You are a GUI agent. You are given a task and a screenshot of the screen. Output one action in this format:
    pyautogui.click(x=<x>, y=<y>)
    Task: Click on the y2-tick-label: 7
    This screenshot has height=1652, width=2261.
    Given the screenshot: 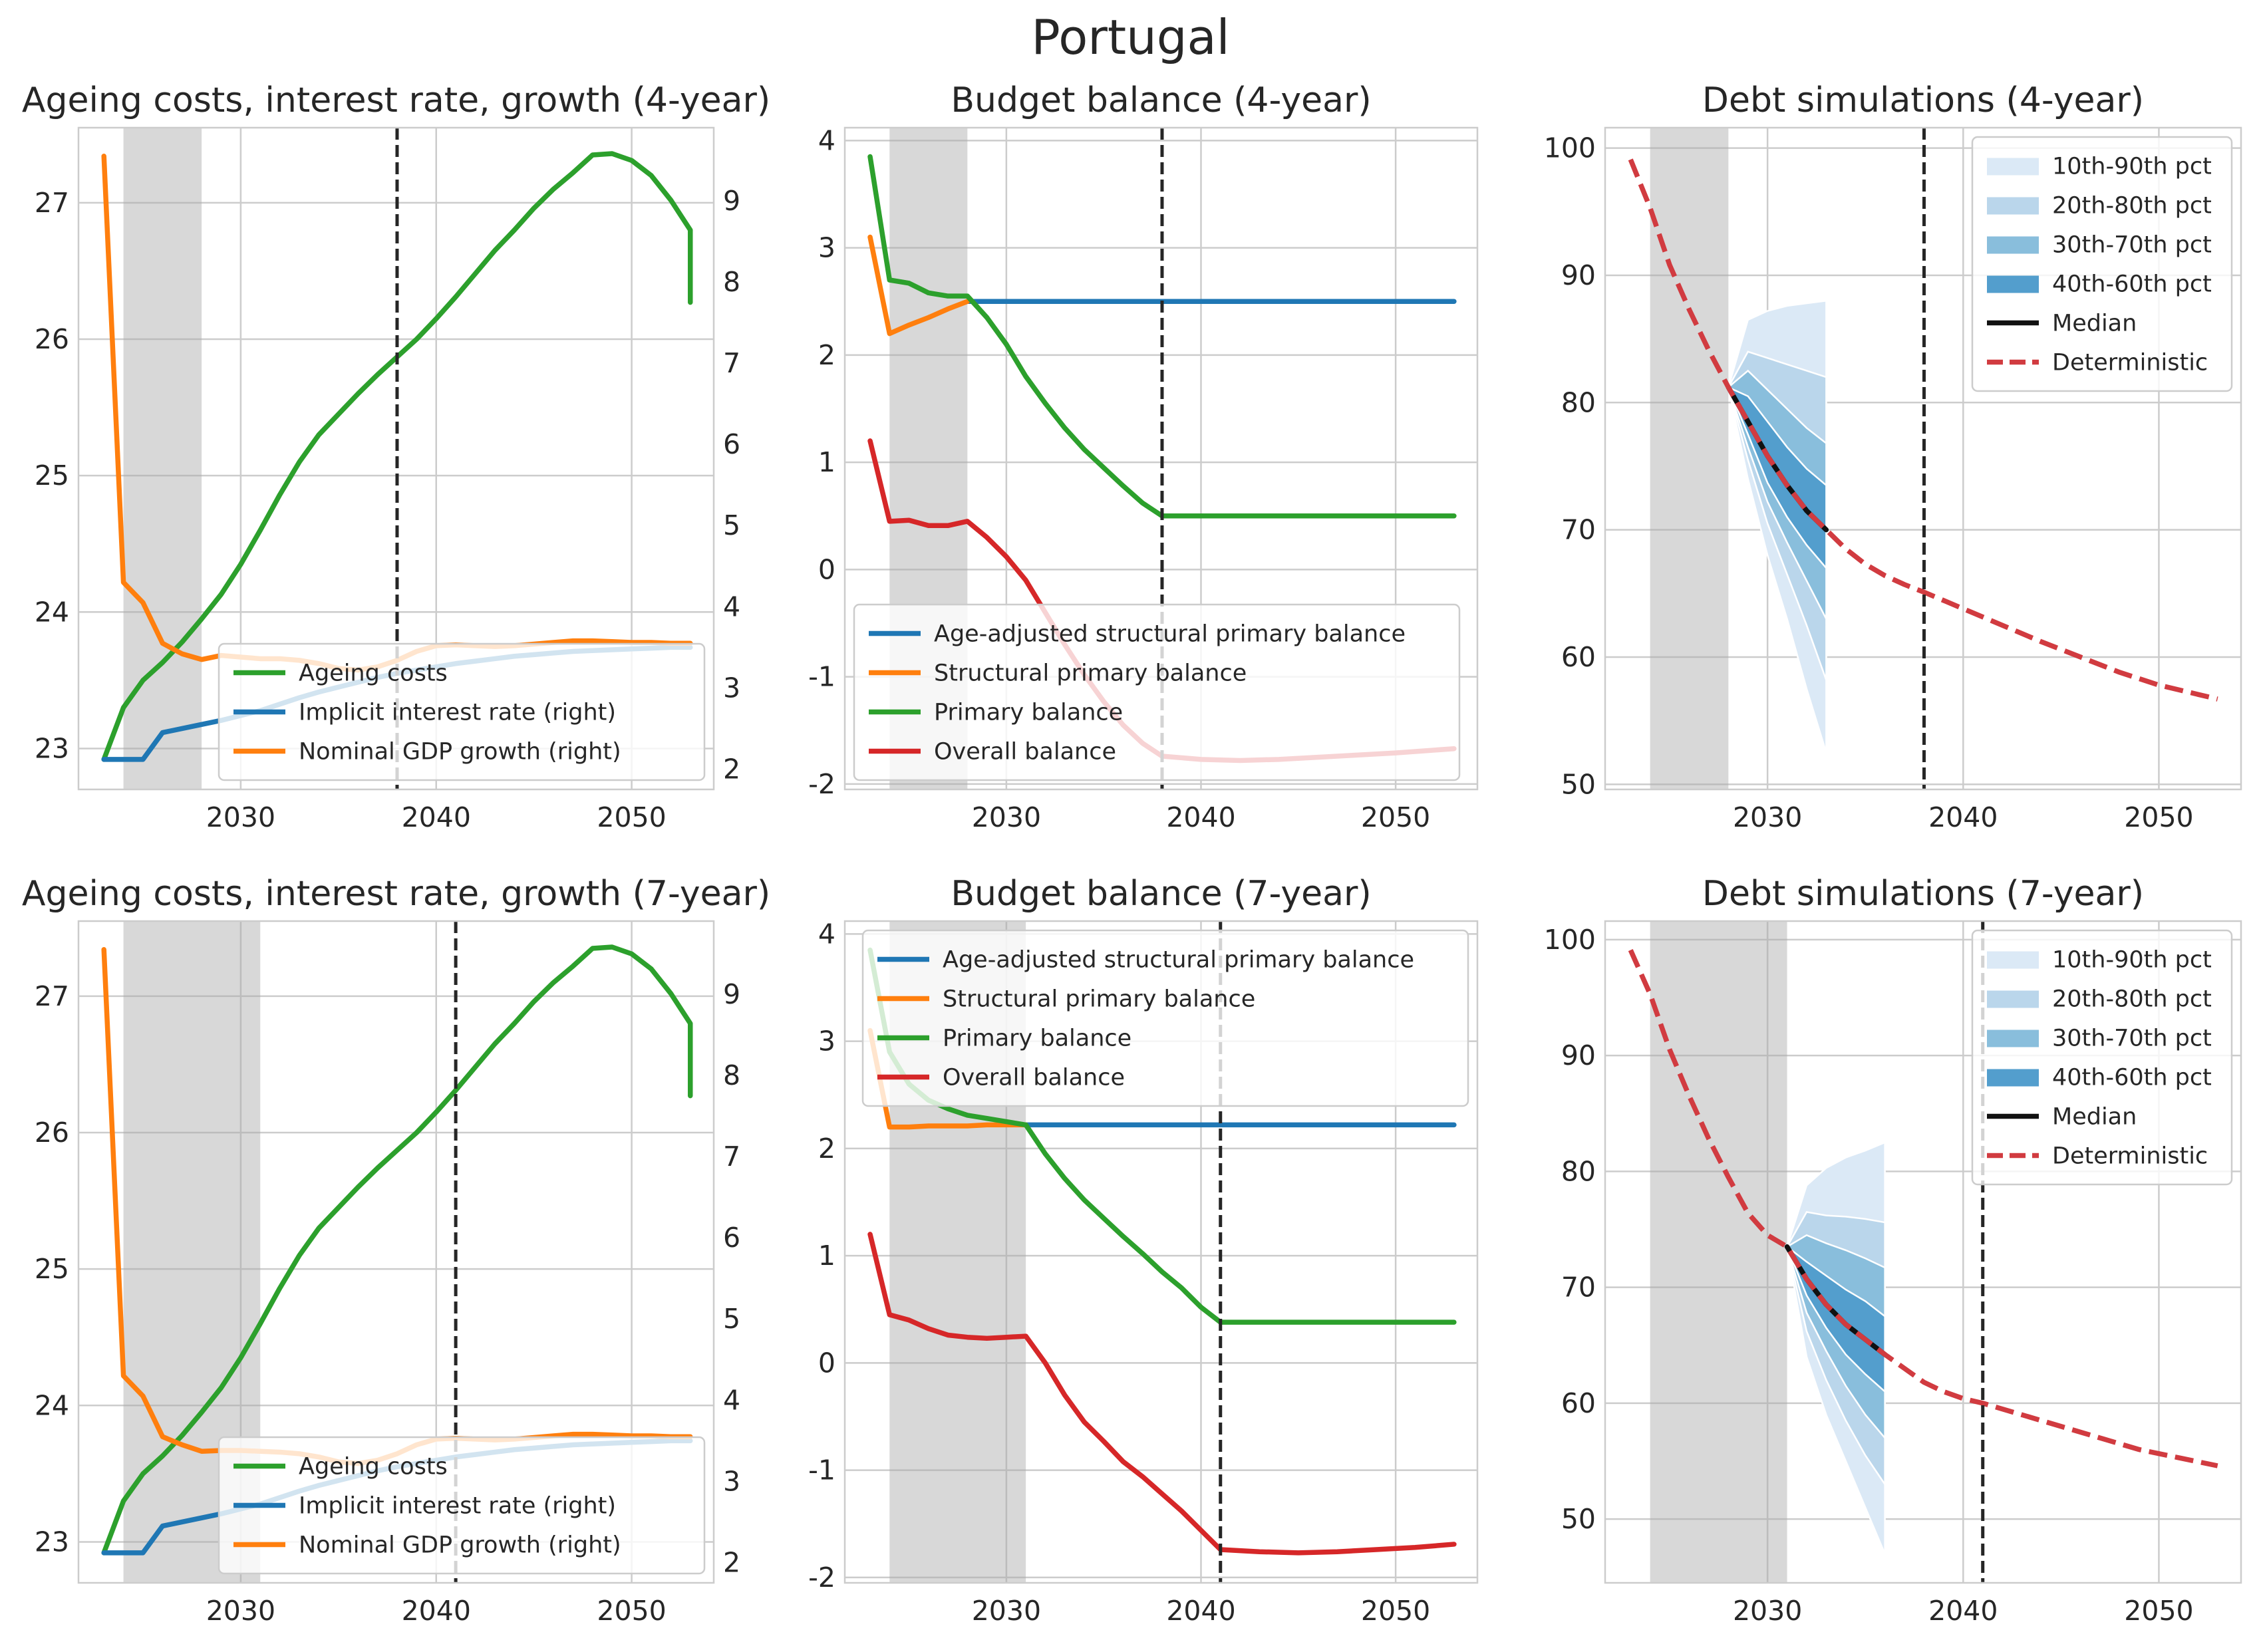 What is the action you would take?
    pyautogui.click(x=731, y=1156)
    